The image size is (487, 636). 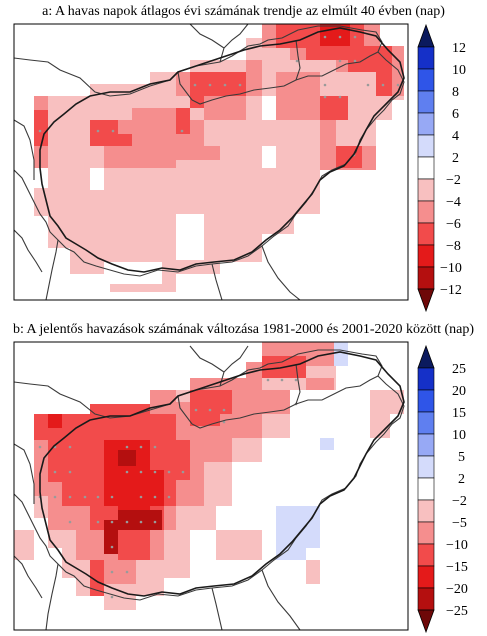 What do you see at coordinates (461, 479) in the screenshot?
I see `colorbar-b-label: 2` at bounding box center [461, 479].